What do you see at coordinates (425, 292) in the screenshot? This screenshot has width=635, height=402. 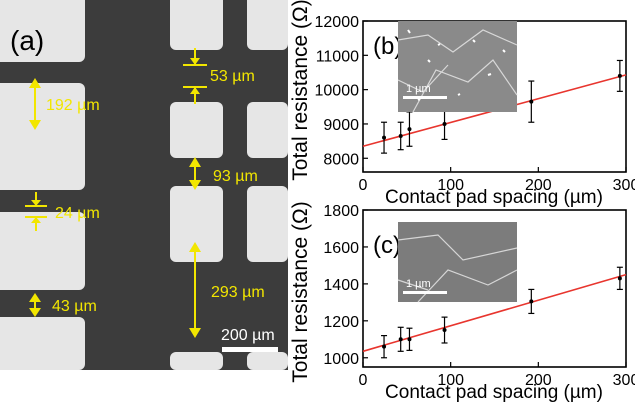 I see `chart-c-inset-scalebar` at bounding box center [425, 292].